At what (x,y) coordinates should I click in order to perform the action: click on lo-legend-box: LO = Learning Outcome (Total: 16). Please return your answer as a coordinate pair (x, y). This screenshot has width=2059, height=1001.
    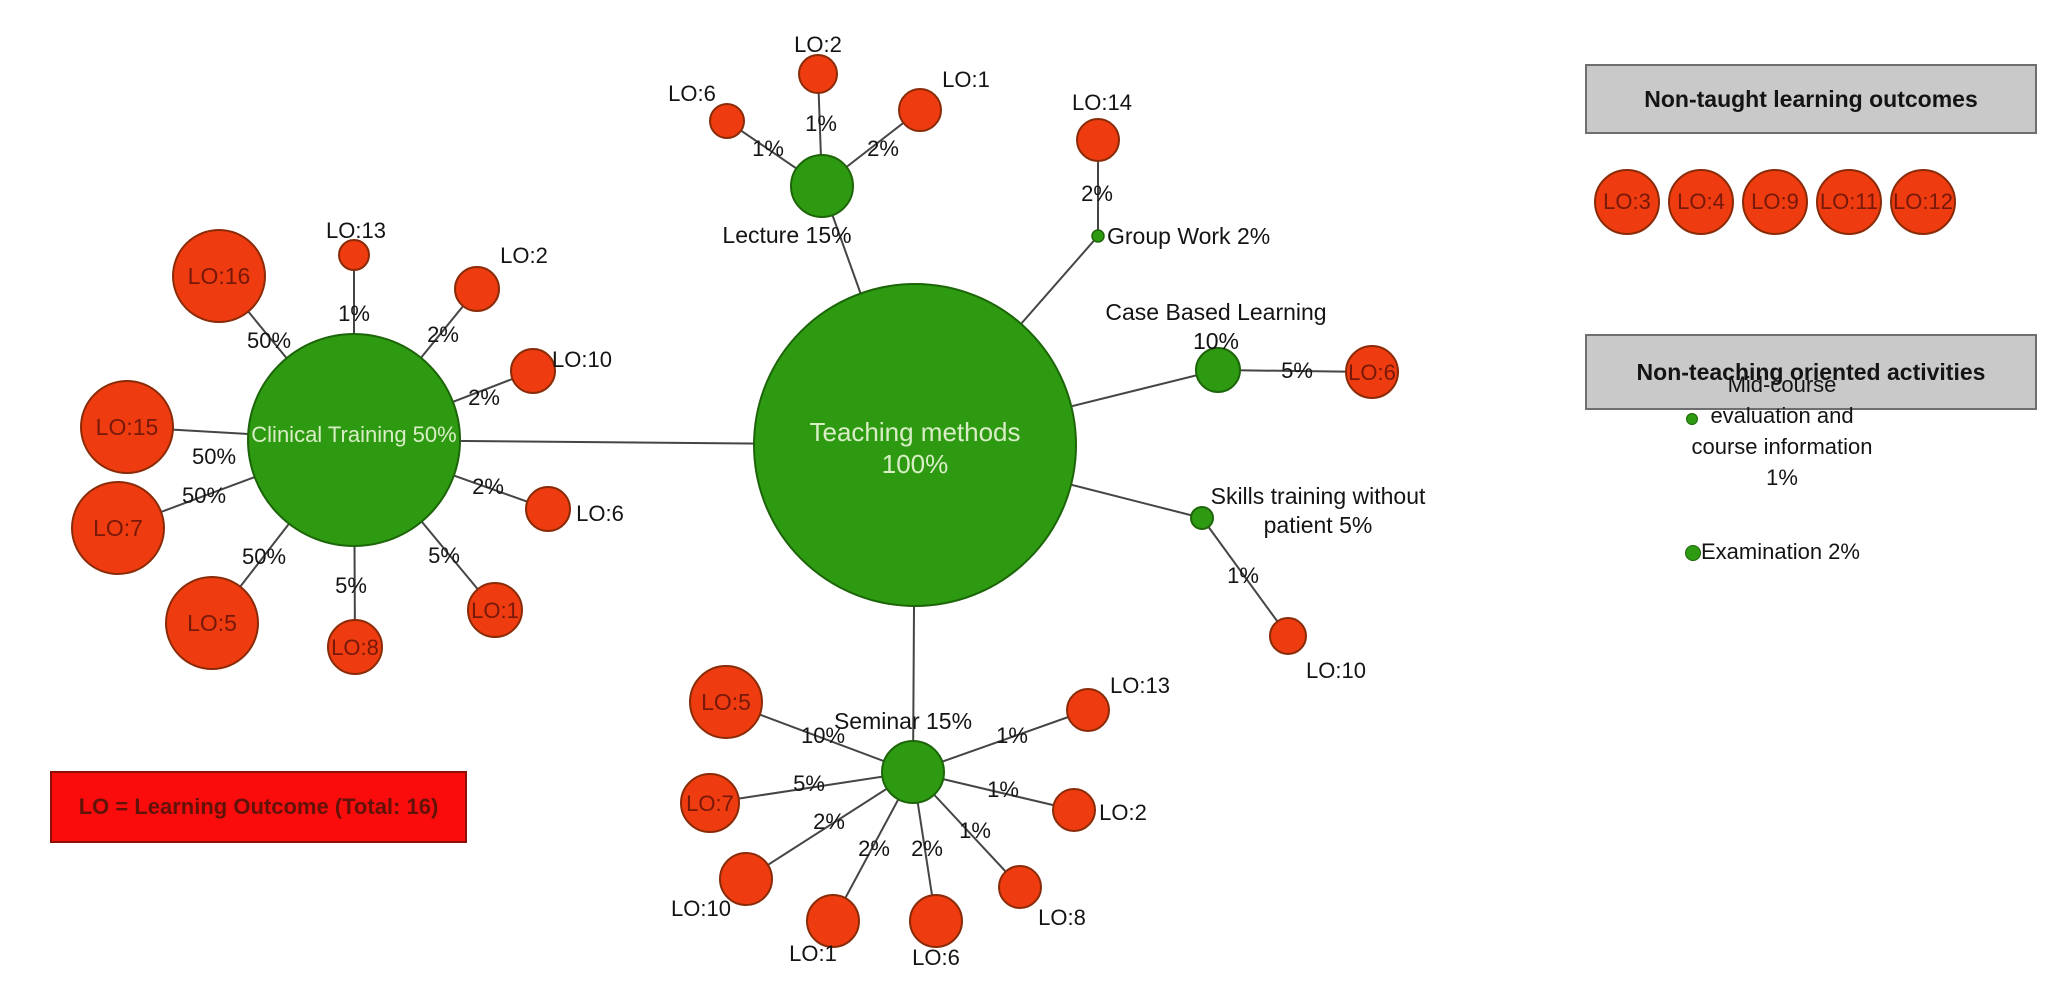
    Looking at the image, I should click on (258, 807).